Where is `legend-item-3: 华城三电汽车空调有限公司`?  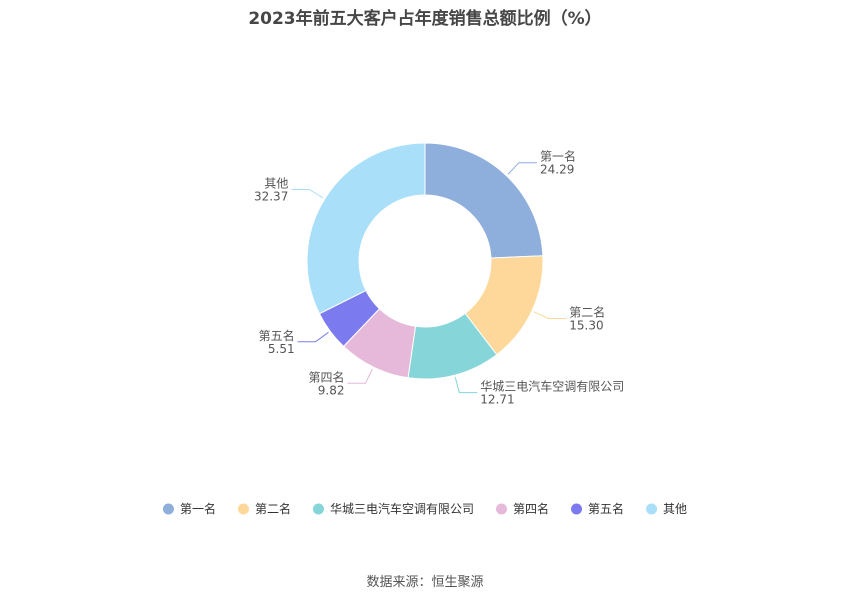 legend-item-3: 华城三电汽车空调有限公司 is located at coordinates (393, 508).